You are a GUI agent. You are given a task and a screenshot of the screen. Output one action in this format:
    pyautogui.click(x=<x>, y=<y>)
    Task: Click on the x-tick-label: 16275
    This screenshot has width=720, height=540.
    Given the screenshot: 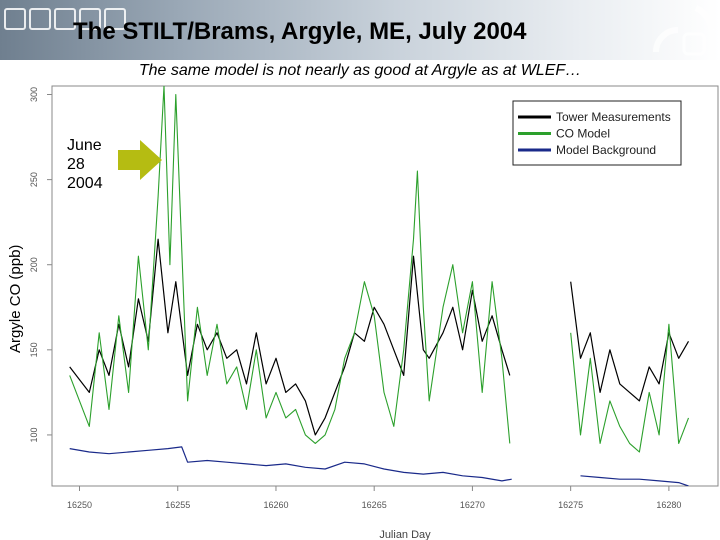 What is the action you would take?
    pyautogui.click(x=570, y=505)
    